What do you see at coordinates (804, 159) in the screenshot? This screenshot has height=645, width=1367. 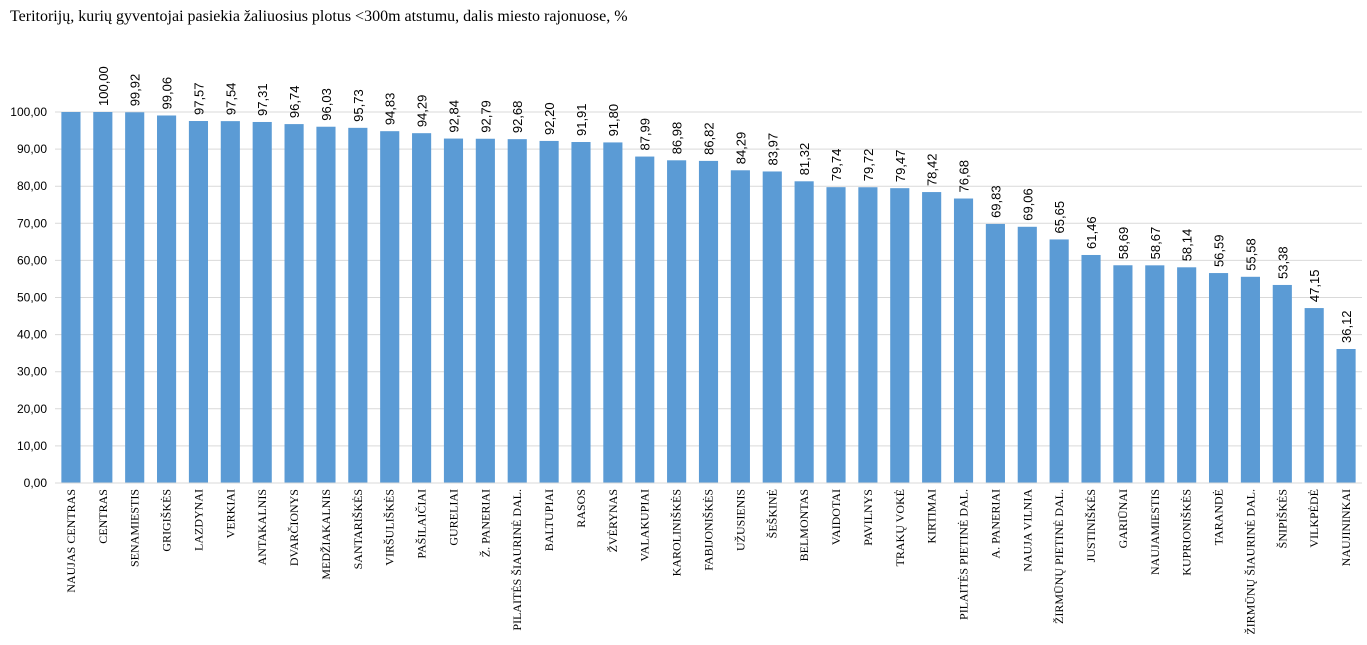 I see `data-label: 81,32` at bounding box center [804, 159].